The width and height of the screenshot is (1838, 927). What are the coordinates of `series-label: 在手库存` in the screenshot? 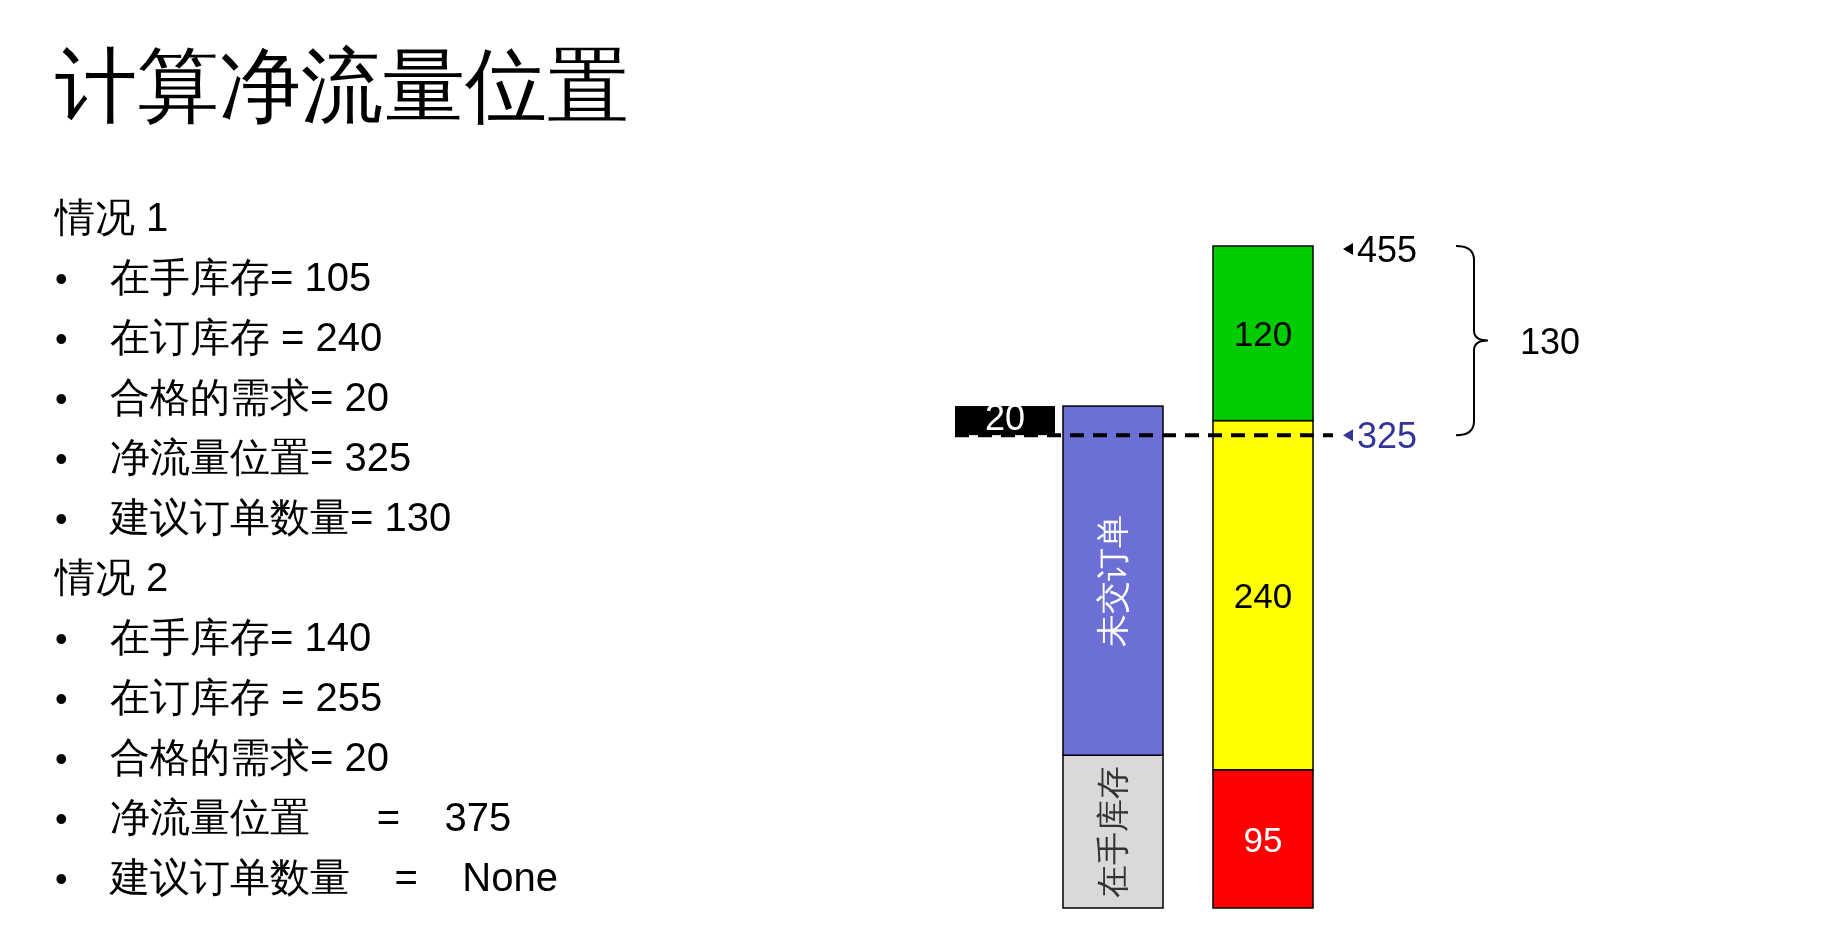 It's located at (1113, 831).